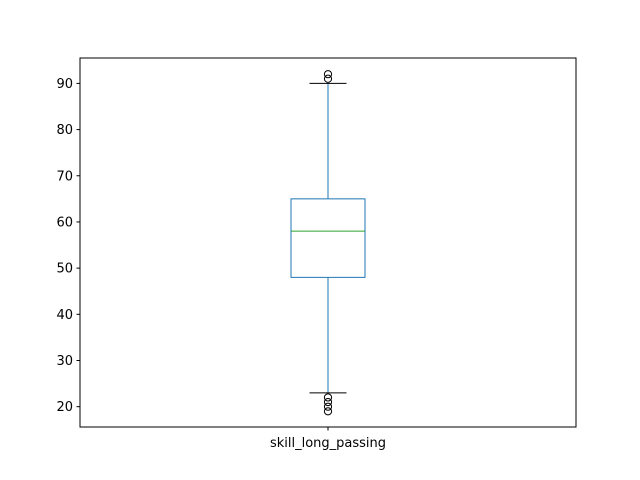 This screenshot has width=640, height=480. I want to click on y-tick-label: 60, so click(64, 222).